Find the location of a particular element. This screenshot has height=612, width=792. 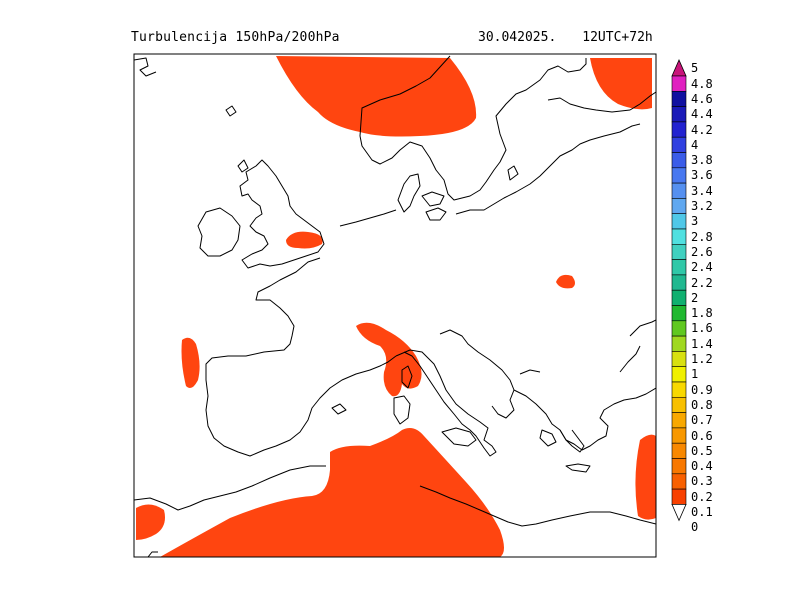

coastline-greece is located at coordinates (565, 451).